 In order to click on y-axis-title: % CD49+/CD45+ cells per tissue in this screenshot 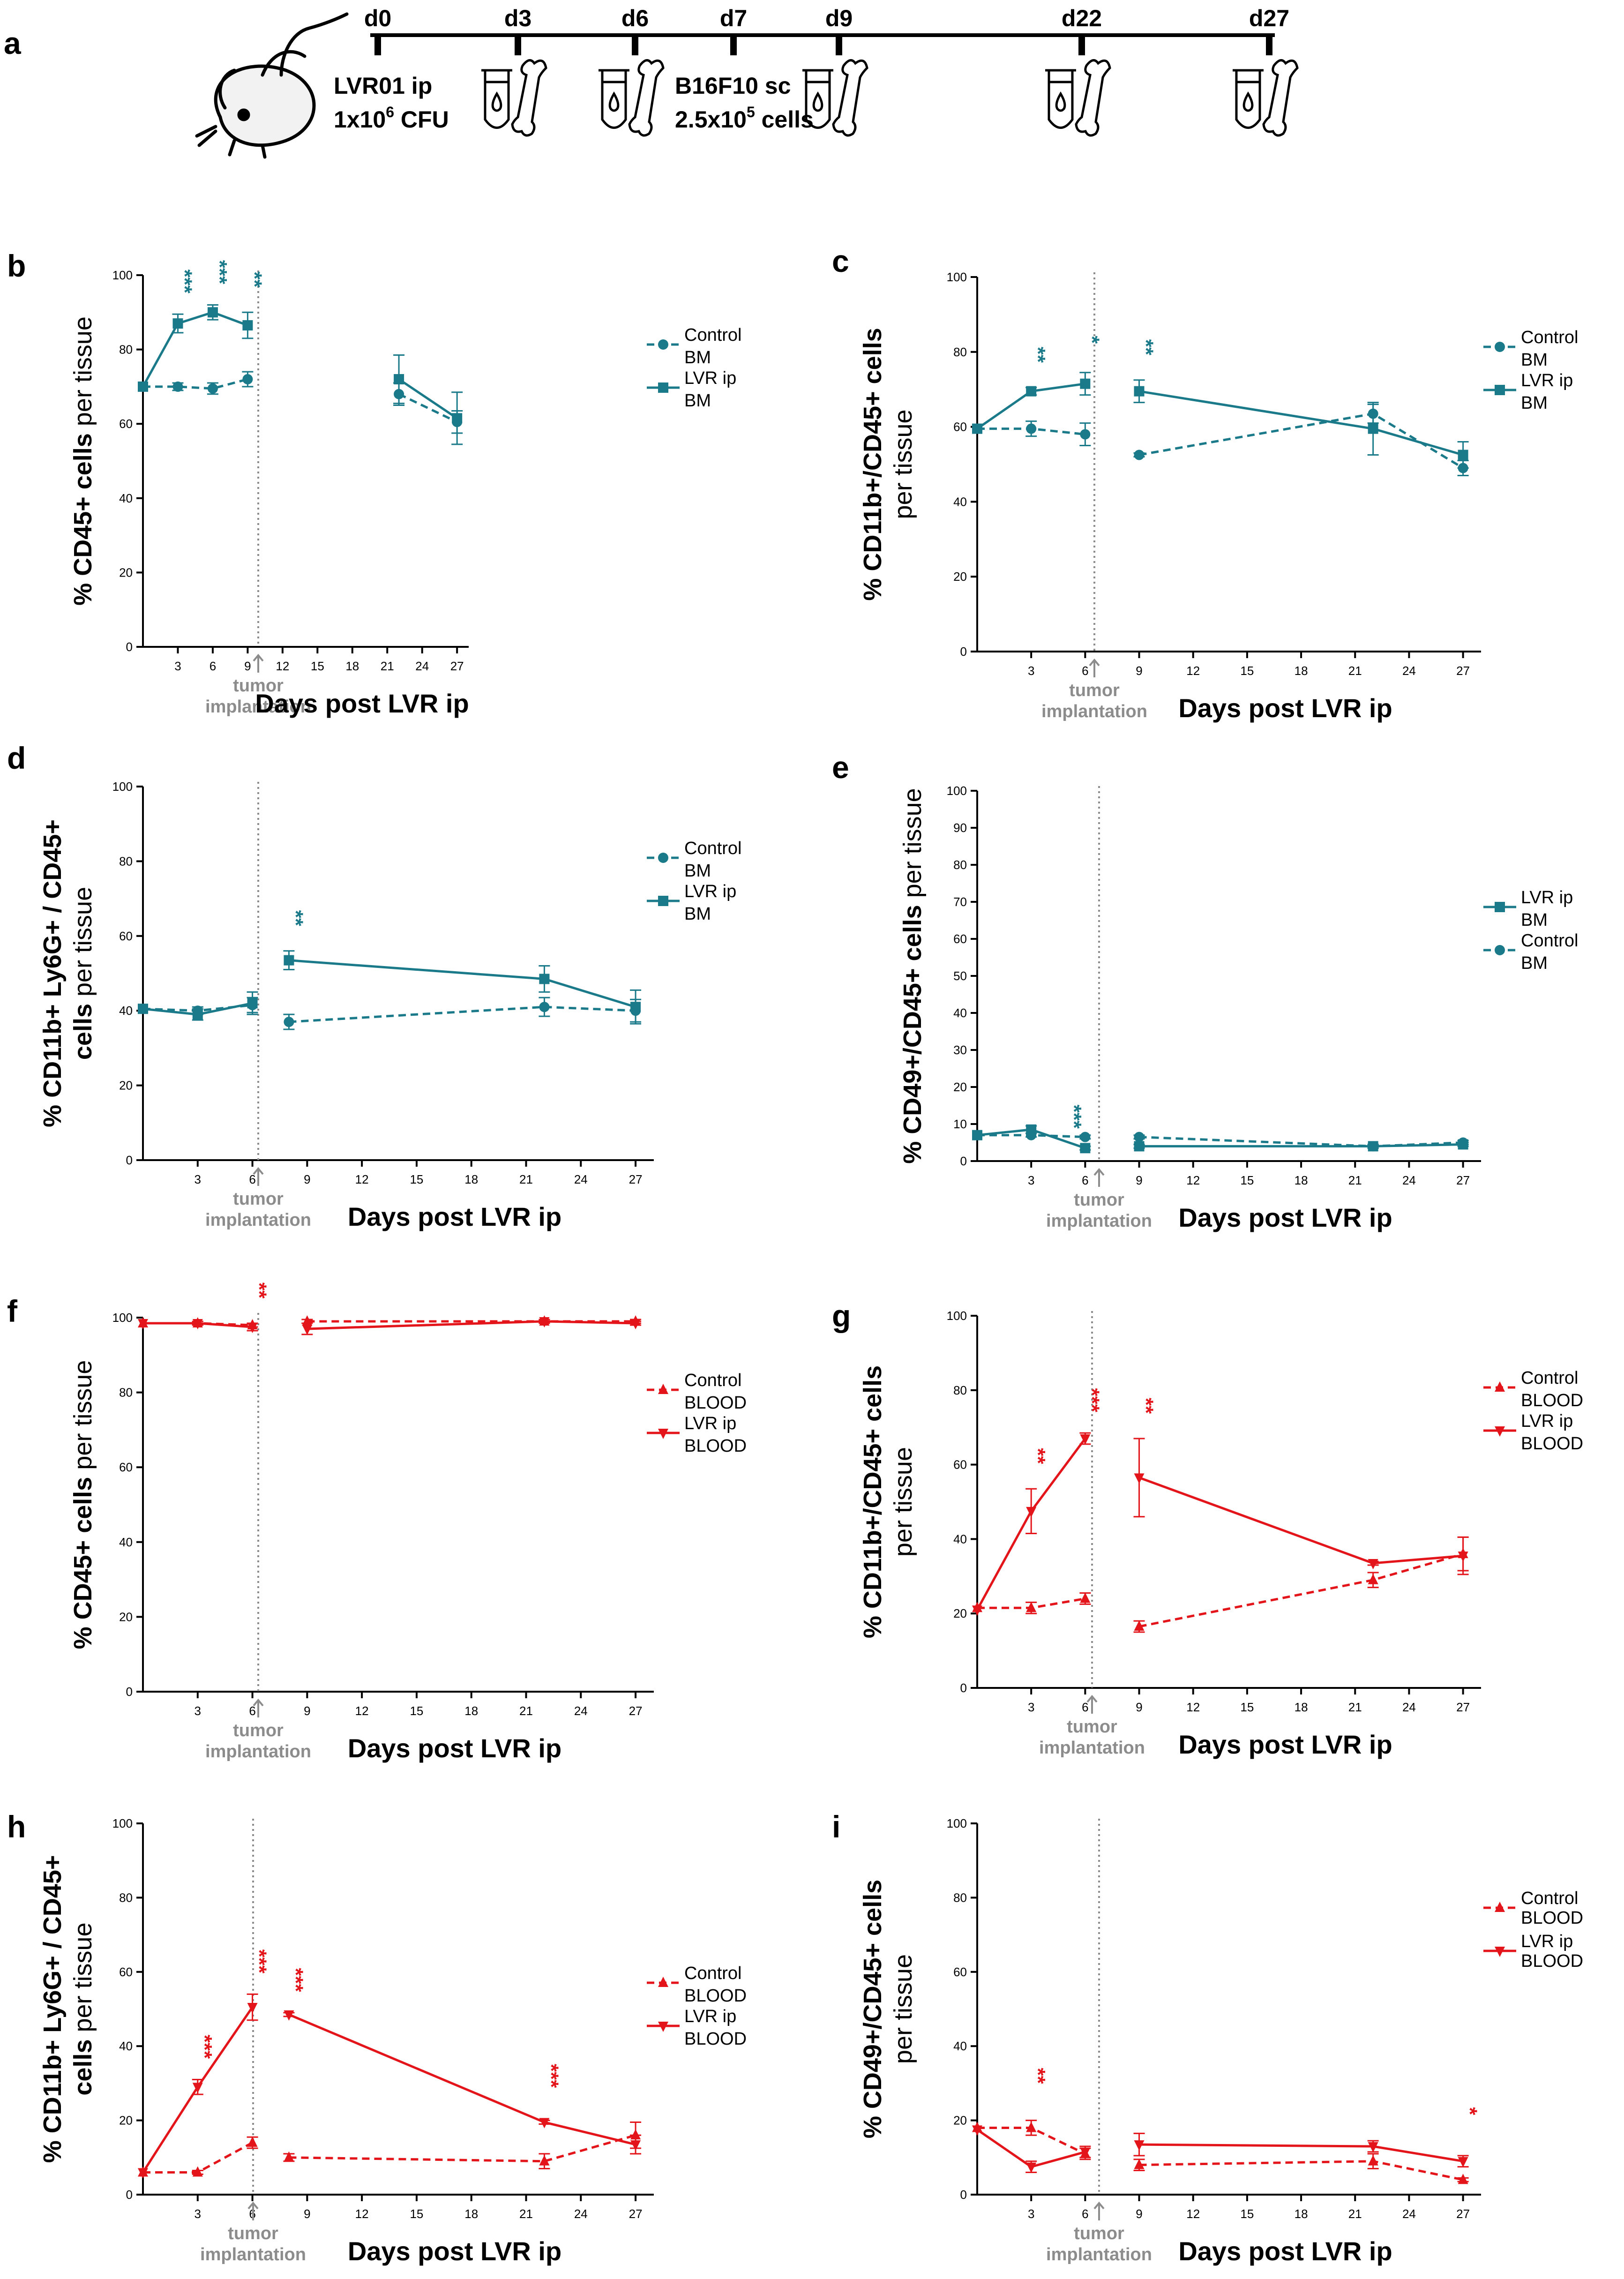, I will do `click(913, 975)`.